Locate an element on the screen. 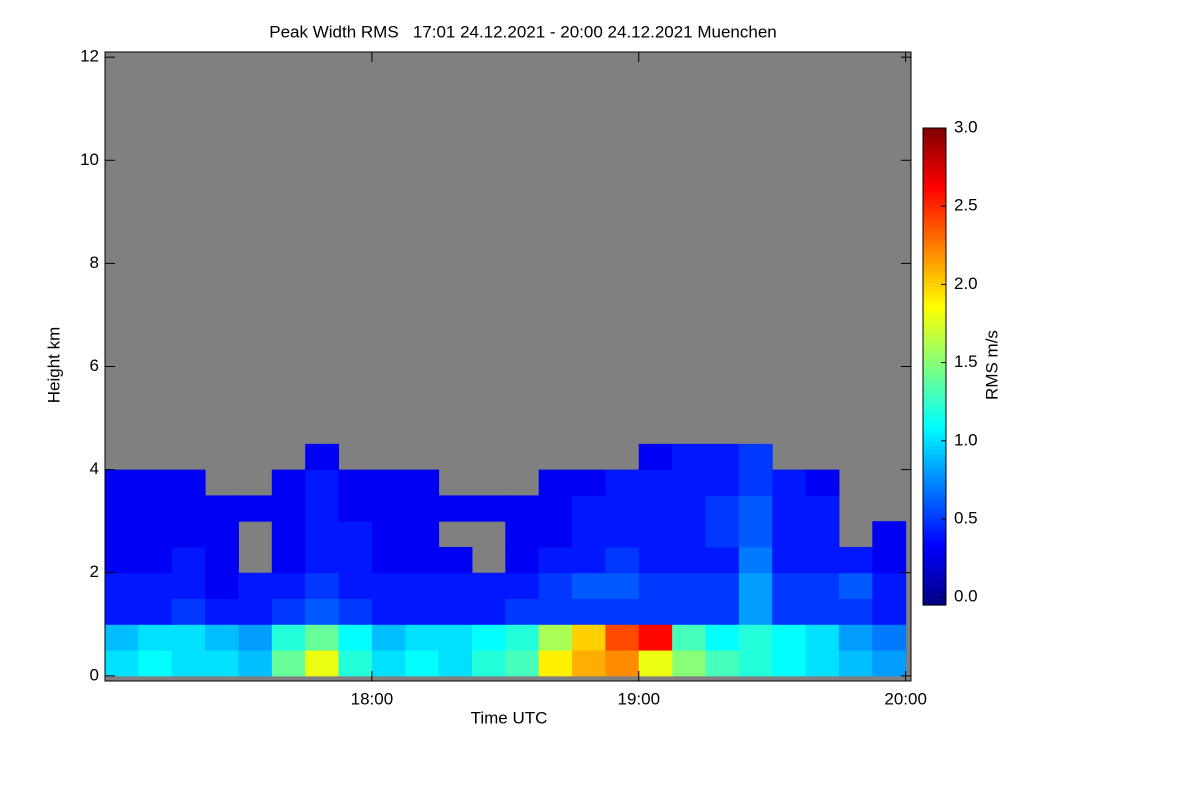 This screenshot has height=800, width=1200. colorbar-tick-label: 0.0 is located at coordinates (966, 596).